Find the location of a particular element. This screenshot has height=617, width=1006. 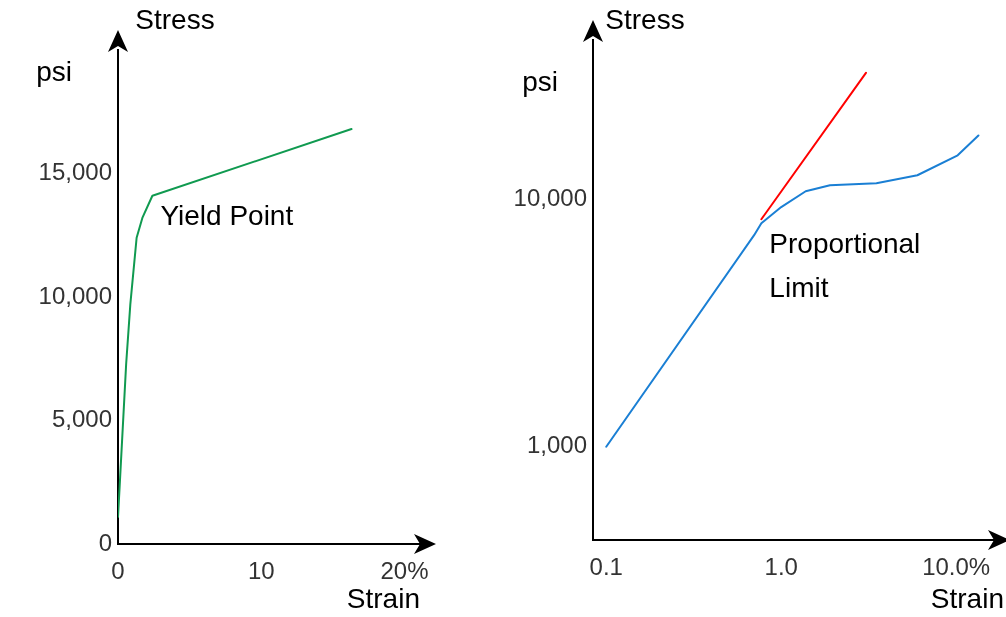

x-tick-label: 10 is located at coordinates (261, 571).